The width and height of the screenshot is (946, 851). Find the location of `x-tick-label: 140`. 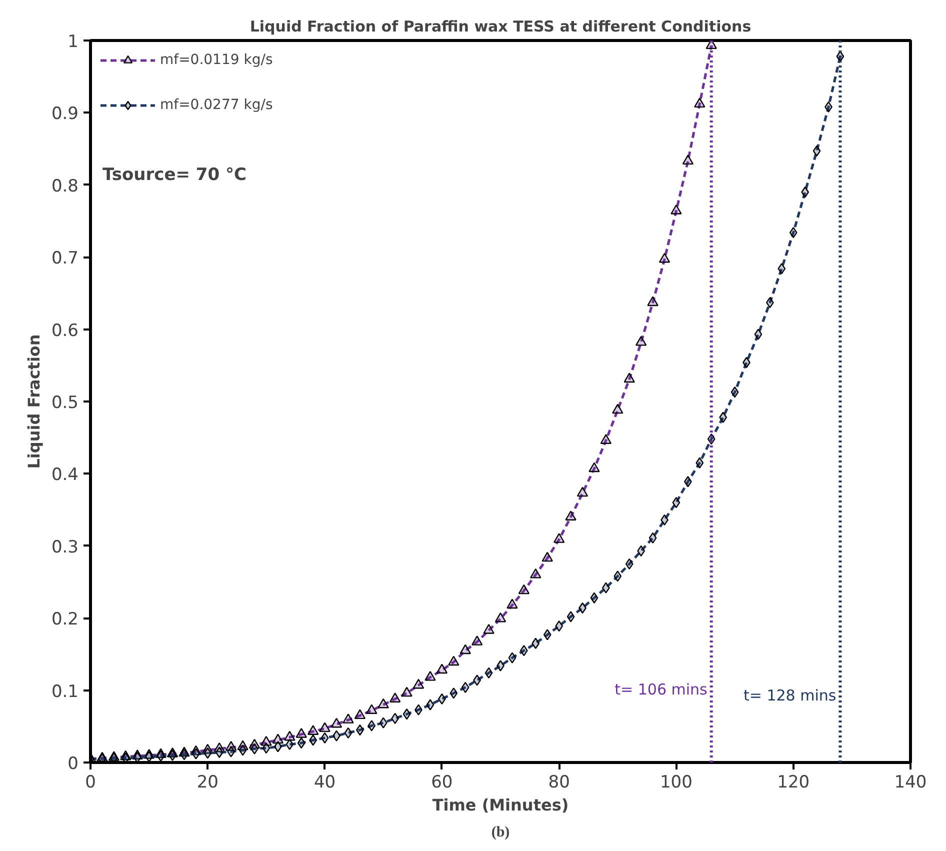

x-tick-label: 140 is located at coordinates (910, 782).